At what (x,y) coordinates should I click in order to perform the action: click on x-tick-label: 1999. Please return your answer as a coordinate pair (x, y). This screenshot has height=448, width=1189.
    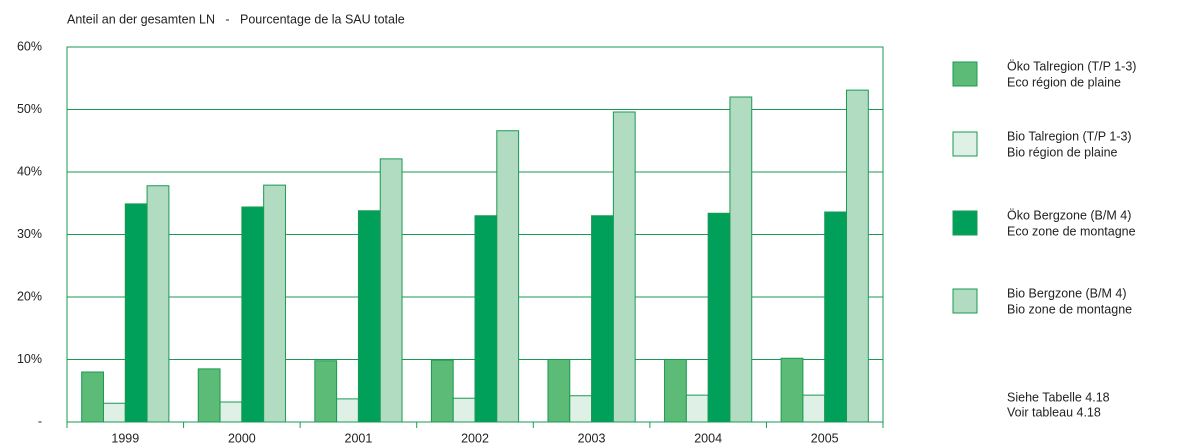
    Looking at the image, I should click on (125, 438).